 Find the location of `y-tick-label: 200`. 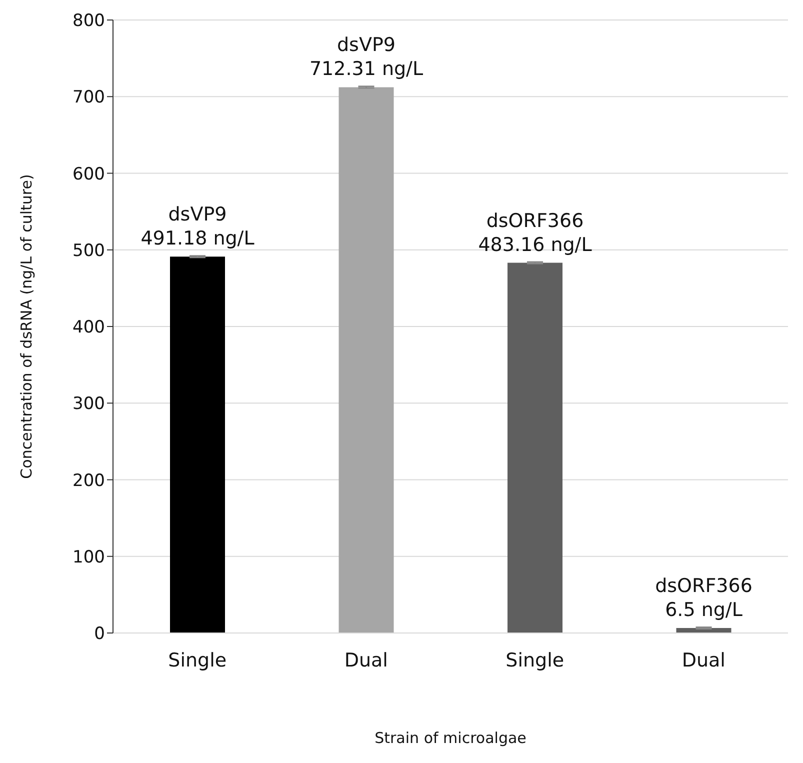

y-tick-label: 200 is located at coordinates (88, 480).